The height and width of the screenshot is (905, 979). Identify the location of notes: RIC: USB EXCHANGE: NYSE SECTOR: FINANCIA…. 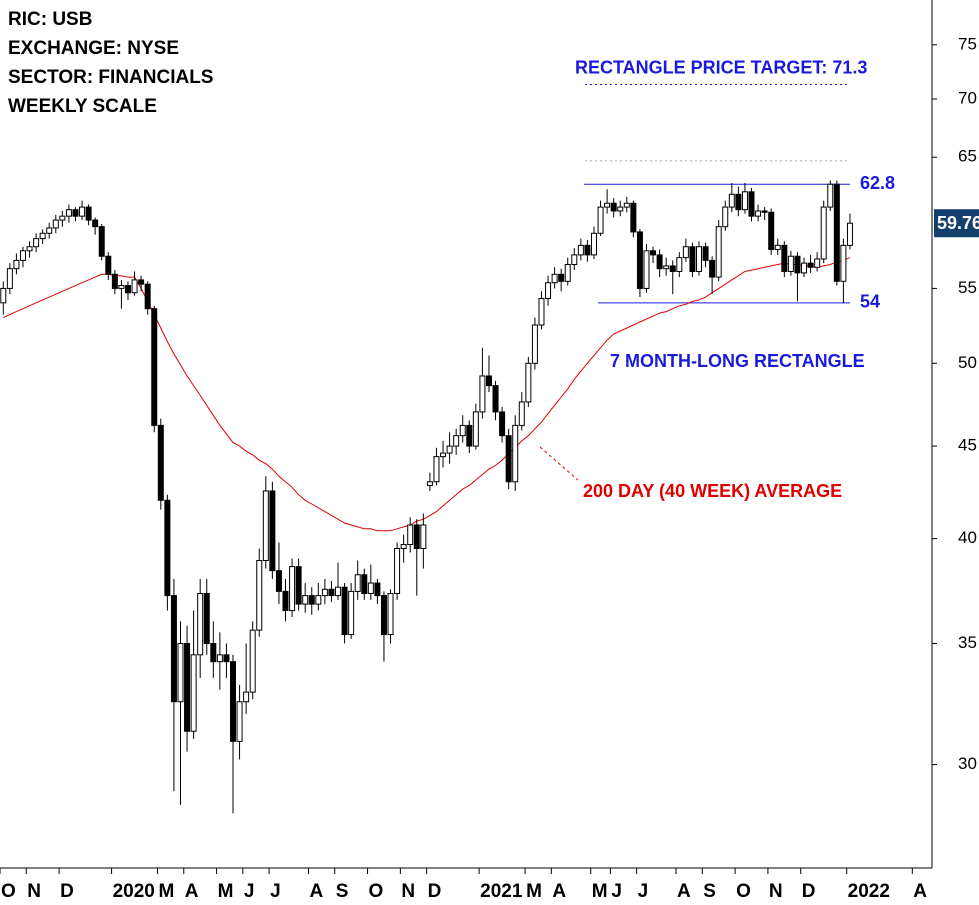
(110, 63).